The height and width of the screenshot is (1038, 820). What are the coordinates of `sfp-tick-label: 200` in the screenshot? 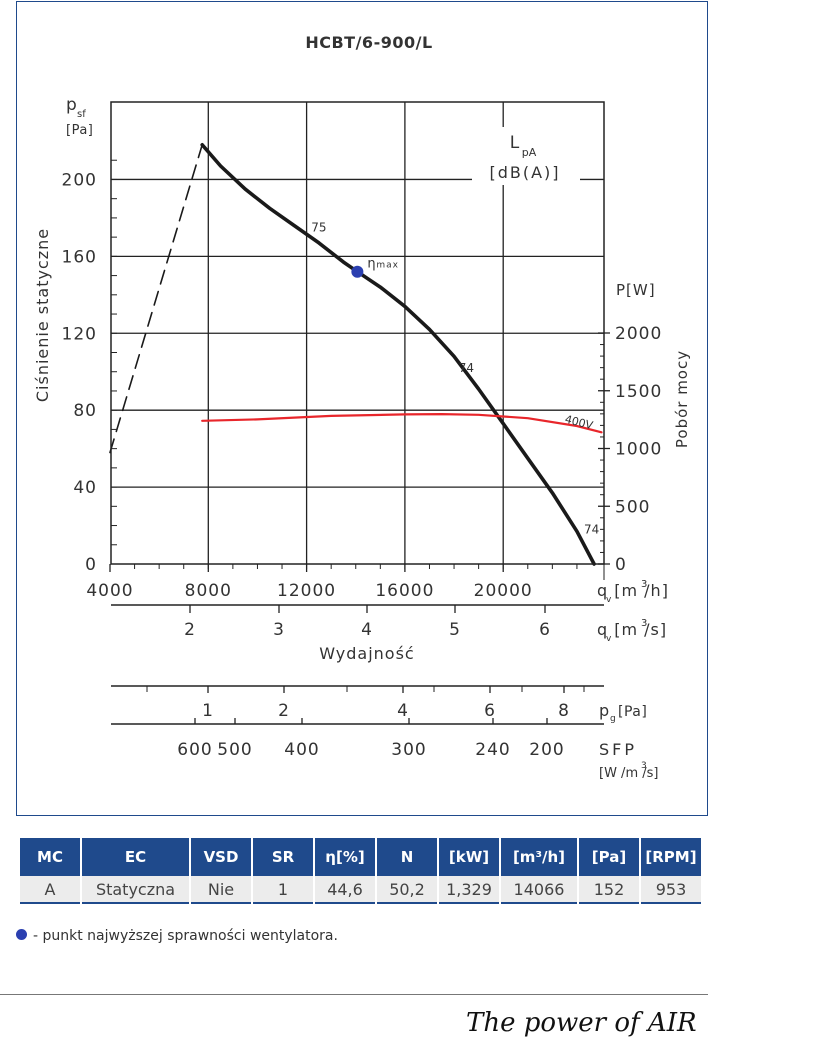 It's located at (546, 750).